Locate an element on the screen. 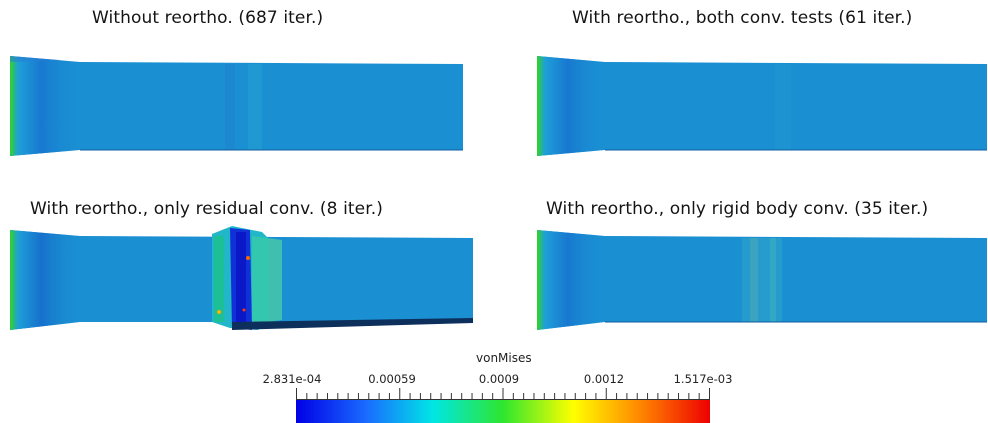 The image size is (988, 423). mesh-panel-rigid-body-conv is located at coordinates (762, 280).